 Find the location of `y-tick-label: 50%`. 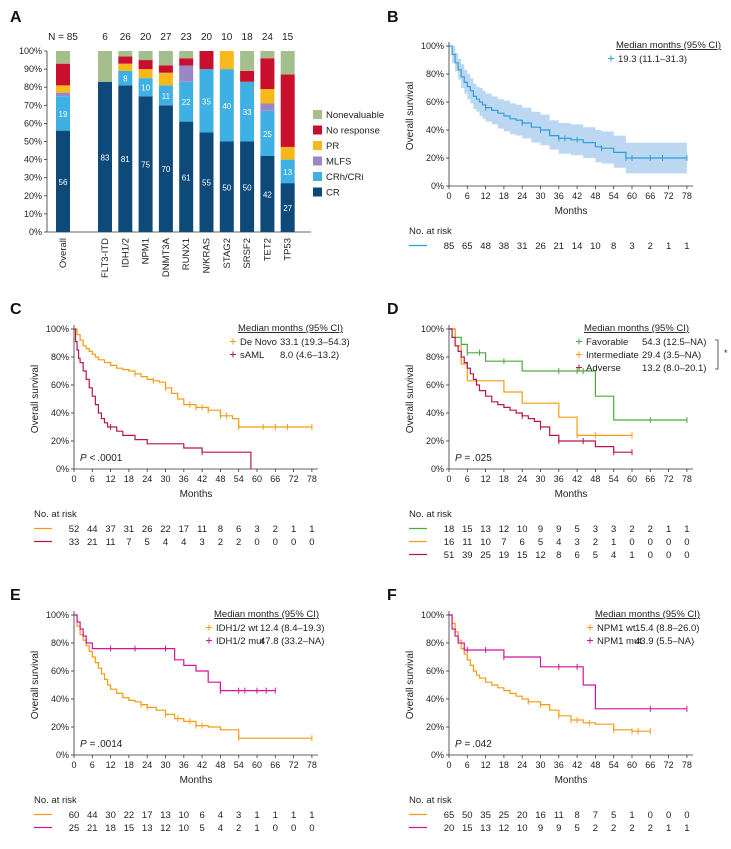

y-tick-label: 50% is located at coordinates (33, 142).